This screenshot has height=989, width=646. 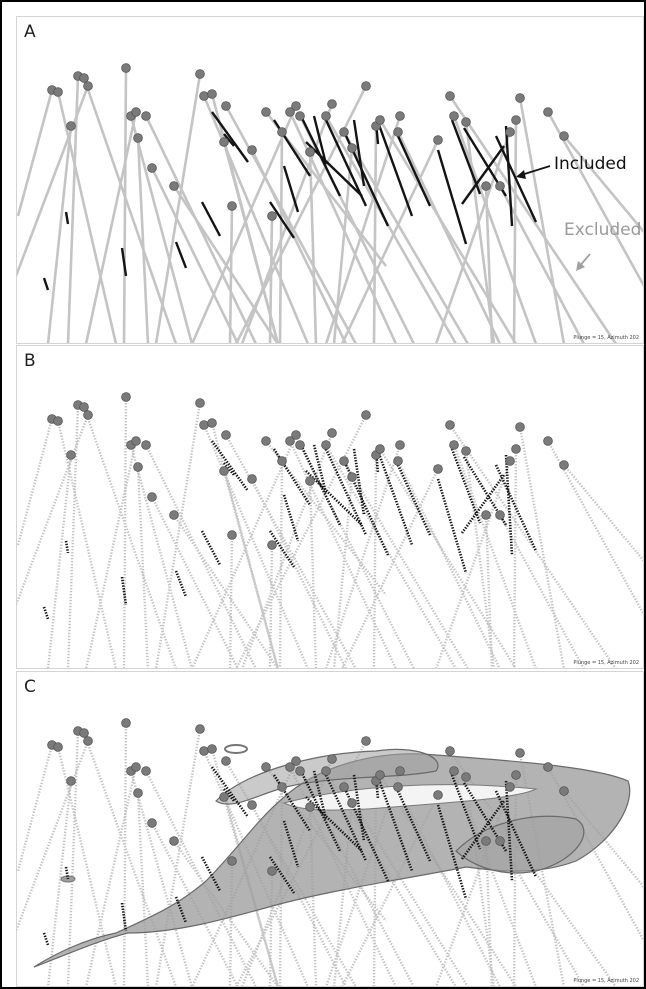 What do you see at coordinates (603, 230) in the screenshot?
I see `excluded-annotation: Excluded` at bounding box center [603, 230].